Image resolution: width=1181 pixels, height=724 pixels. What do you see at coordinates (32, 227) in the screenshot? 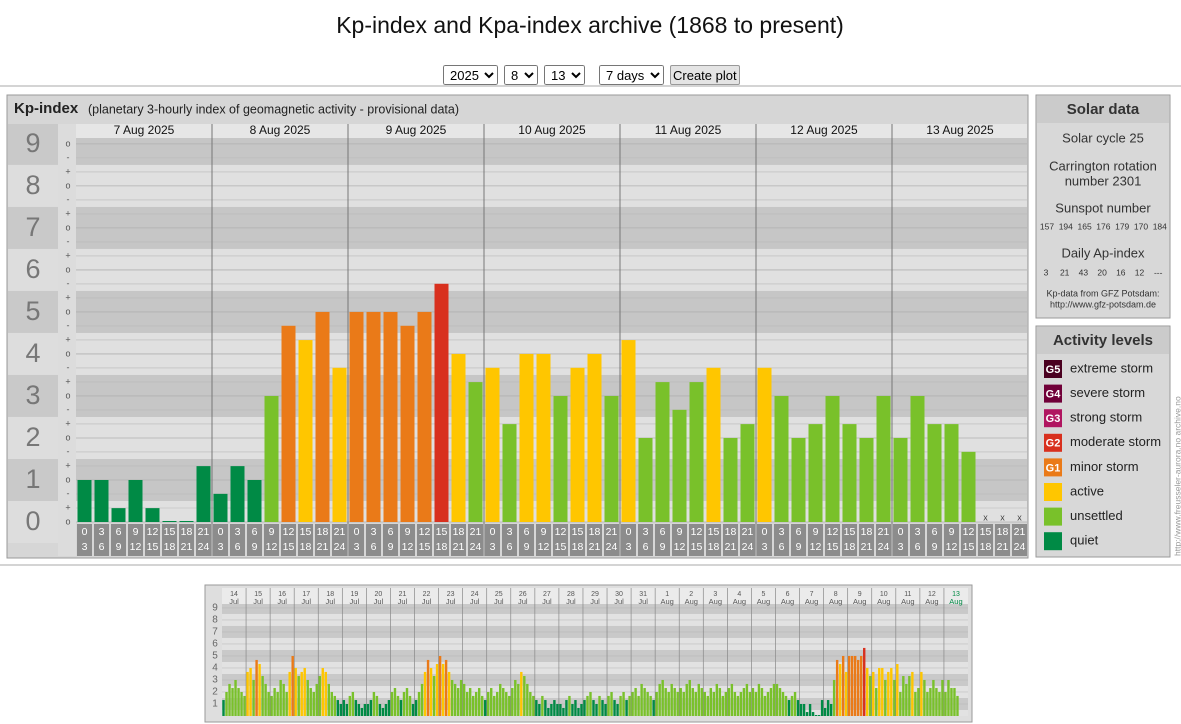
I see `y-tick-label: 7` at bounding box center [32, 227].